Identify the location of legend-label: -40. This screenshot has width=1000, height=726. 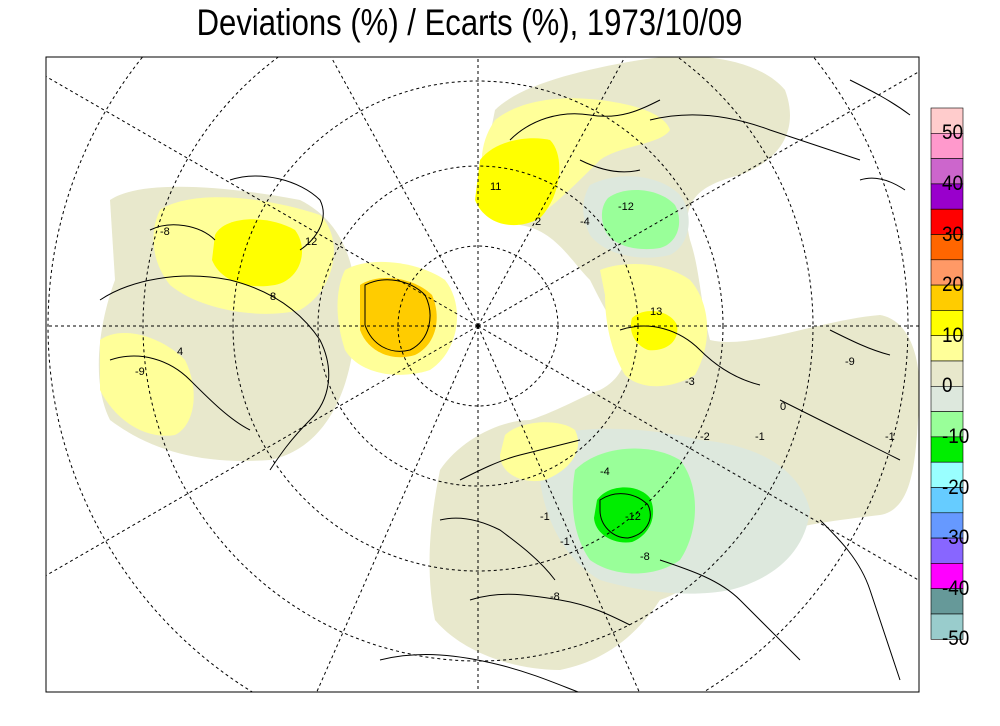
(956, 588).